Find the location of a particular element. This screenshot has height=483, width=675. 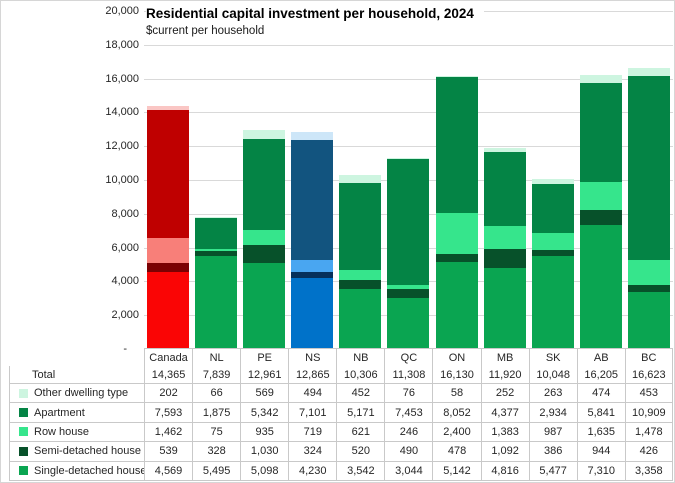

region-header: BC is located at coordinates (648, 357).